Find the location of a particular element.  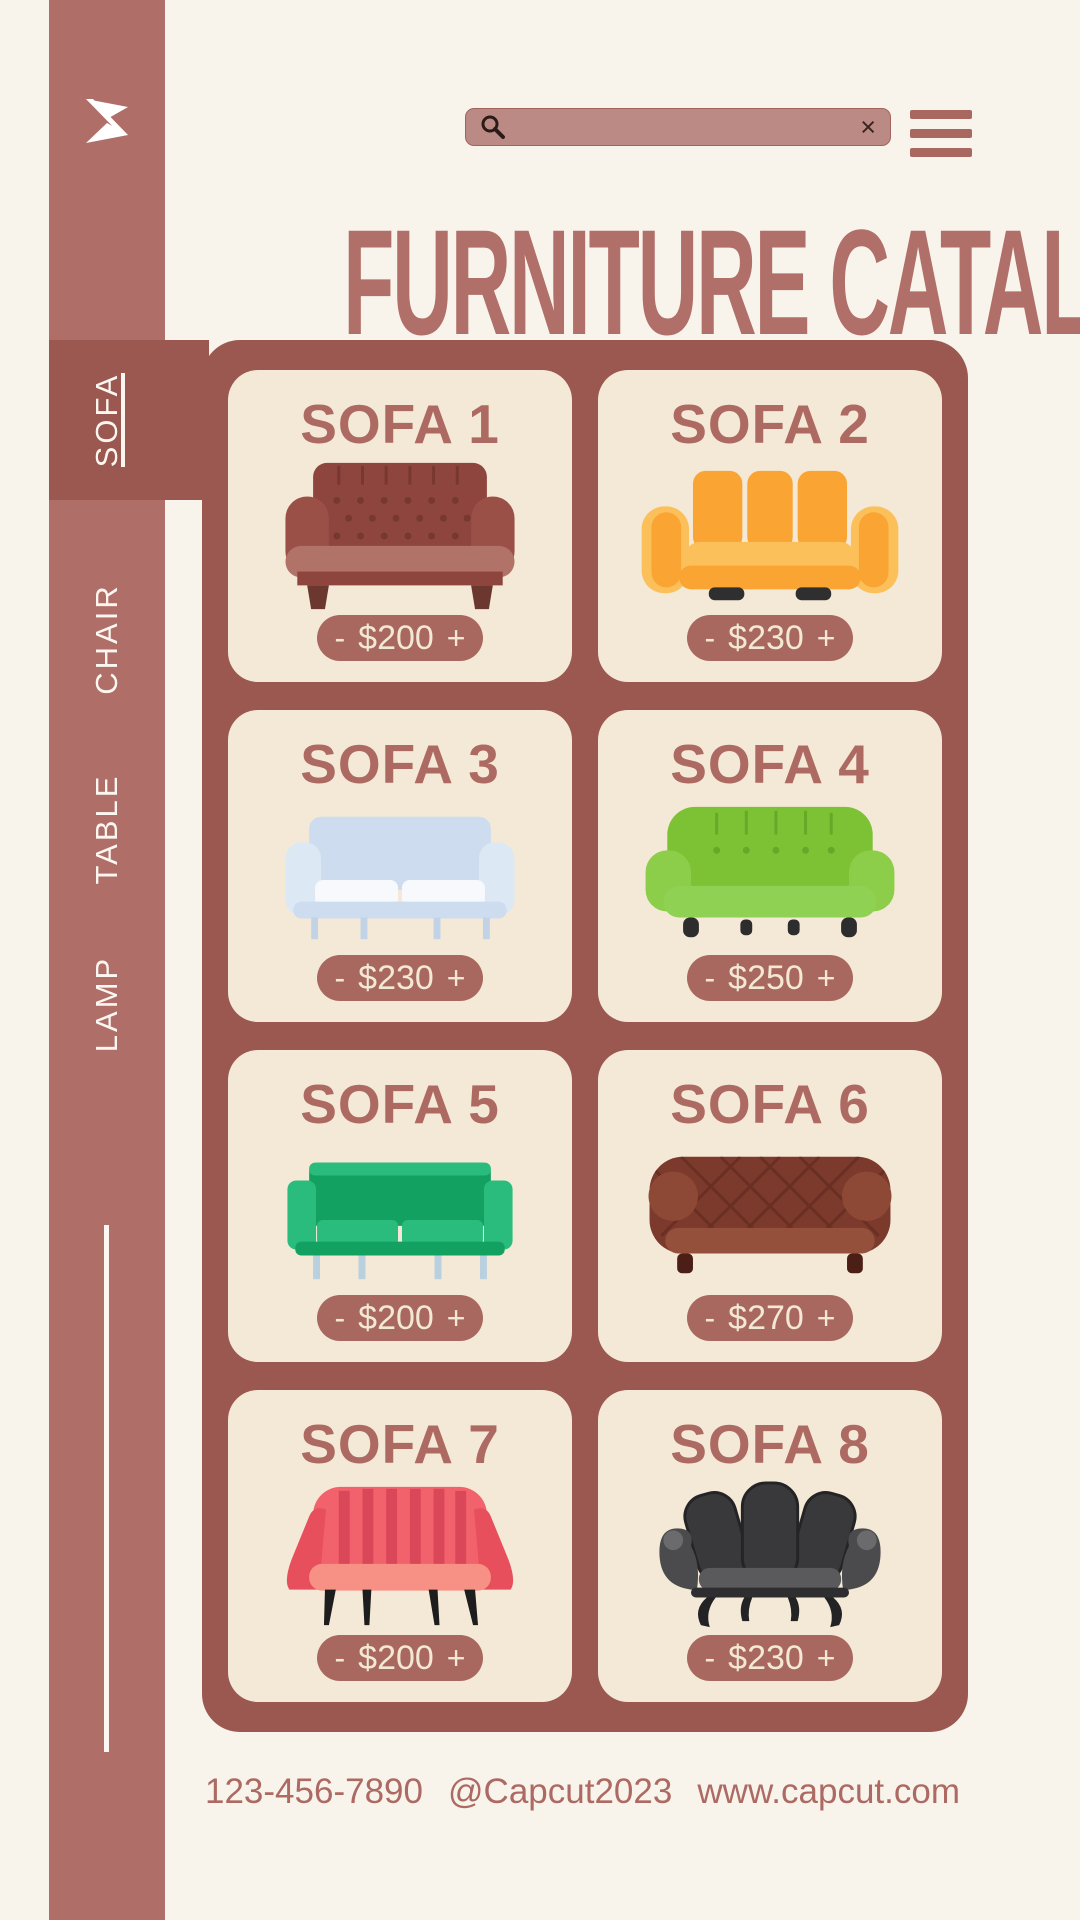

price-value: $270 is located at coordinates (766, 1317).